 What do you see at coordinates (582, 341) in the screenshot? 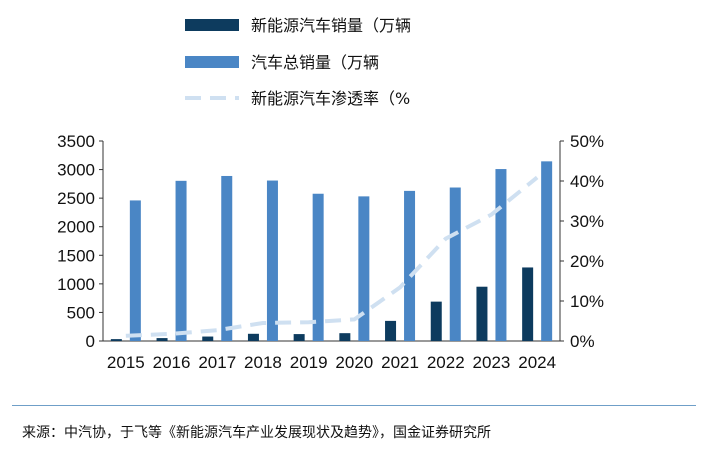
I see `y-tick-label-right: 0%` at bounding box center [582, 341].